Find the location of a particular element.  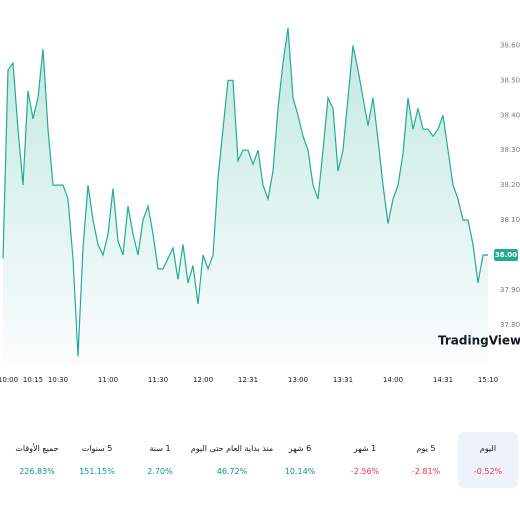

tab-label: 1 شهر is located at coordinates (365, 448).